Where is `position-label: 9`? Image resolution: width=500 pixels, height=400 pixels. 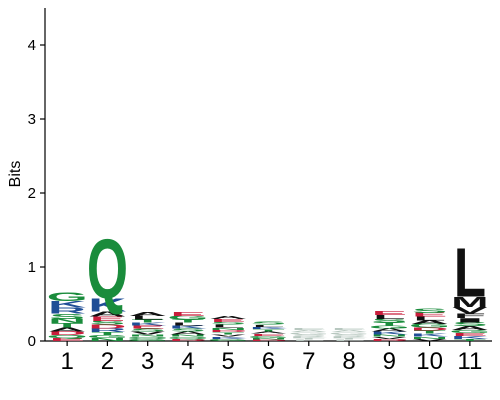 position-label: 9 is located at coordinates (389, 361).